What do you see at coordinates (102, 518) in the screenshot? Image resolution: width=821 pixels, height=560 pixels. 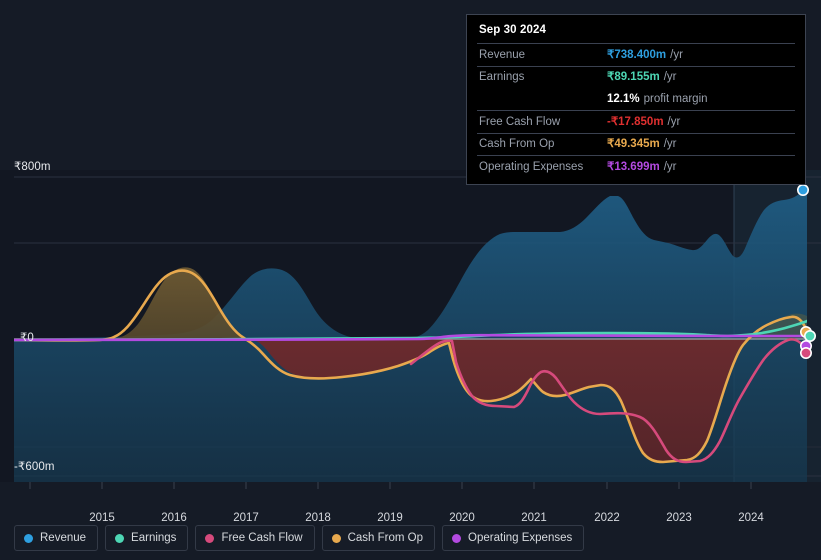 I see `x-axis-label-2015: 2015` at bounding box center [102, 518].